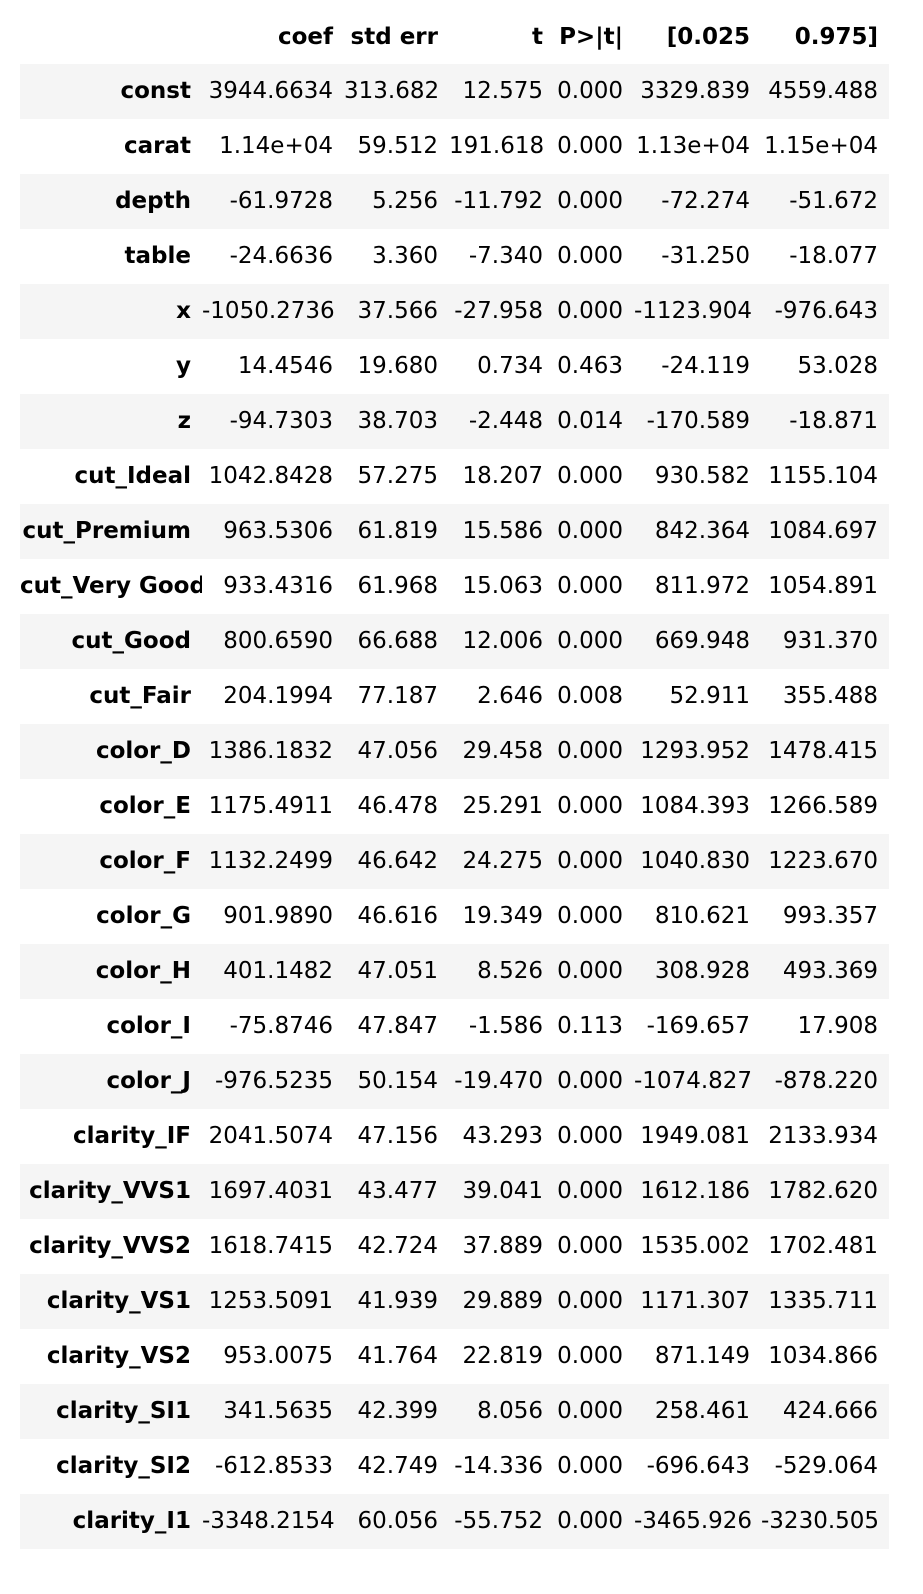 The height and width of the screenshot is (1594, 923). Describe the element at coordinates (270, 1246) in the screenshot. I see `table-cell: 1618.7415` at that location.